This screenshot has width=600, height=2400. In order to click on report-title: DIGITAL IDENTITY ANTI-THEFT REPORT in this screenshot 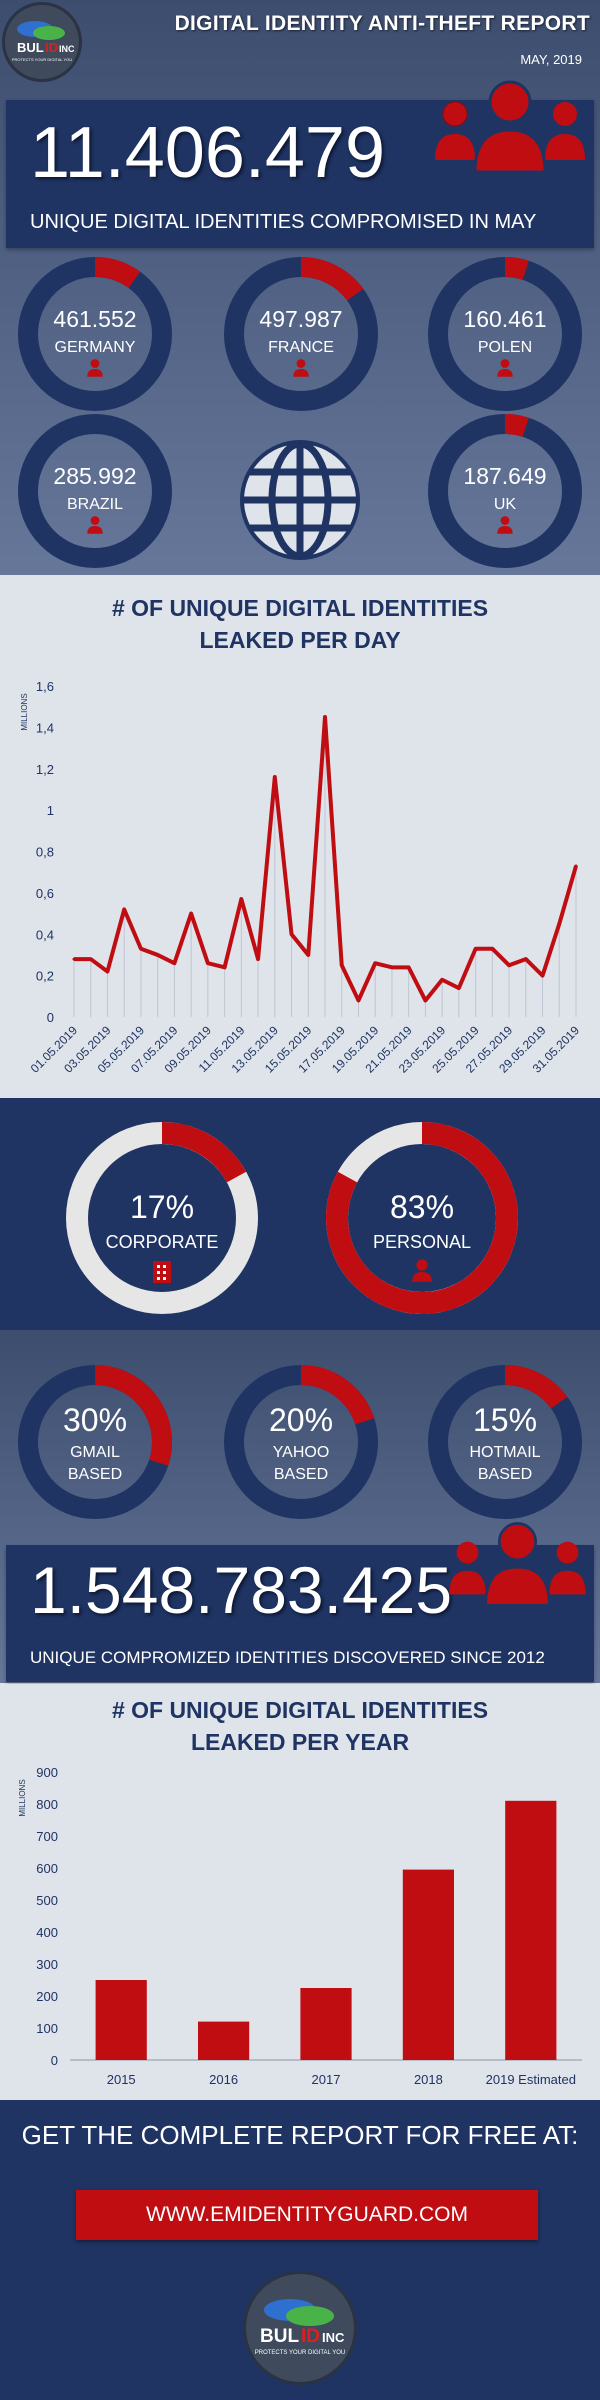, I will do `click(382, 23)`.